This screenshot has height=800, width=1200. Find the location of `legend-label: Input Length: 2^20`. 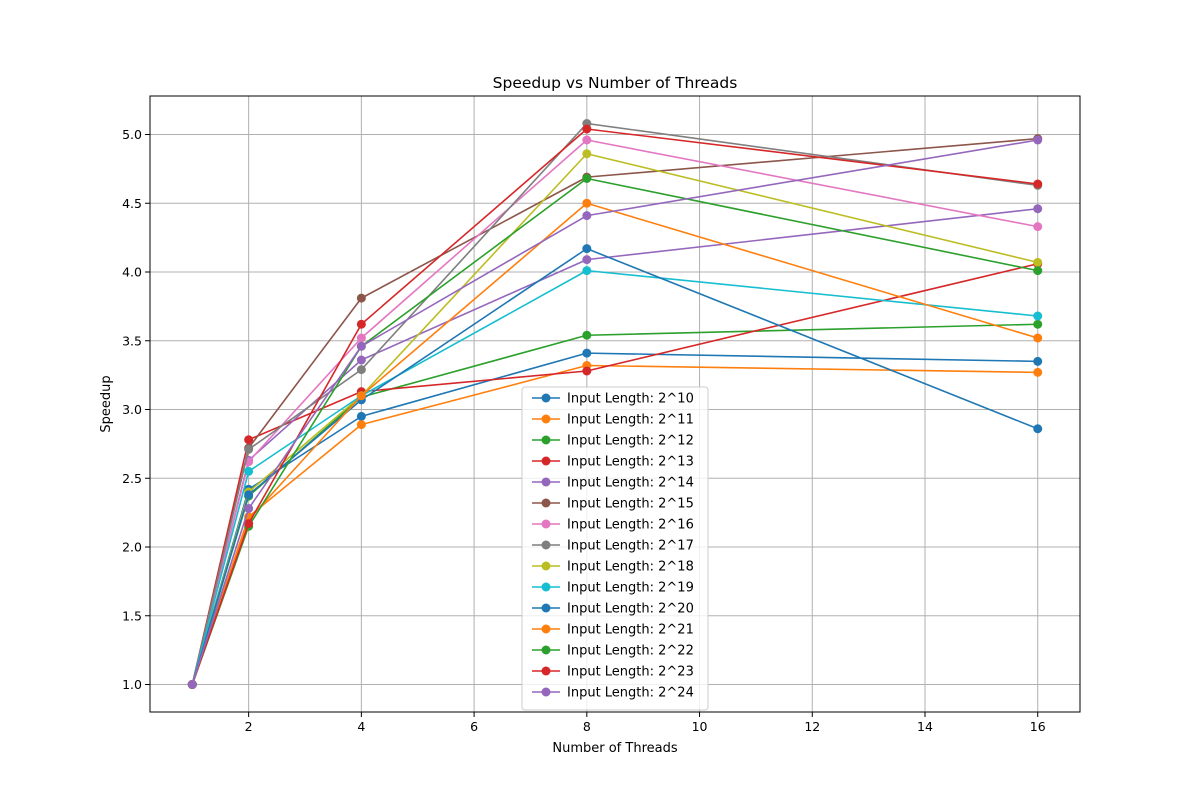

legend-label: Input Length: 2^20 is located at coordinates (630, 609).